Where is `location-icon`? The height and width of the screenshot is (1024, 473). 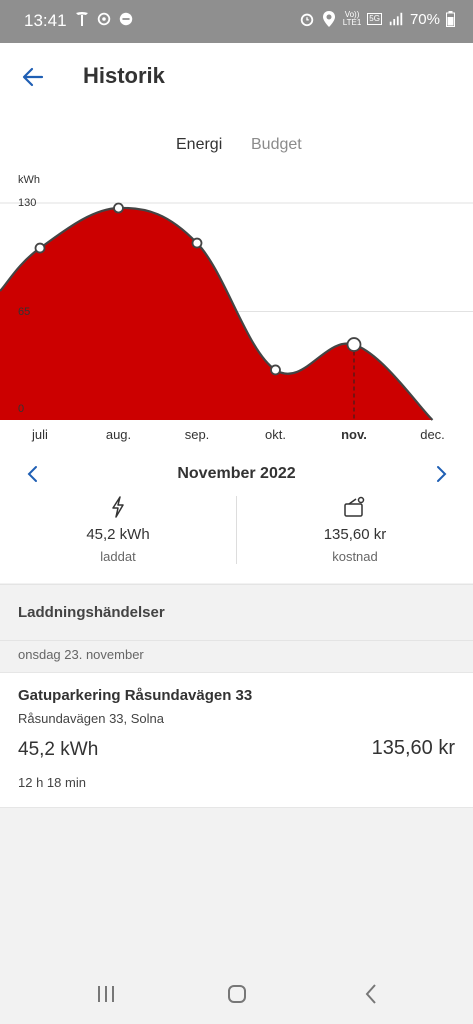 location-icon is located at coordinates (328, 19).